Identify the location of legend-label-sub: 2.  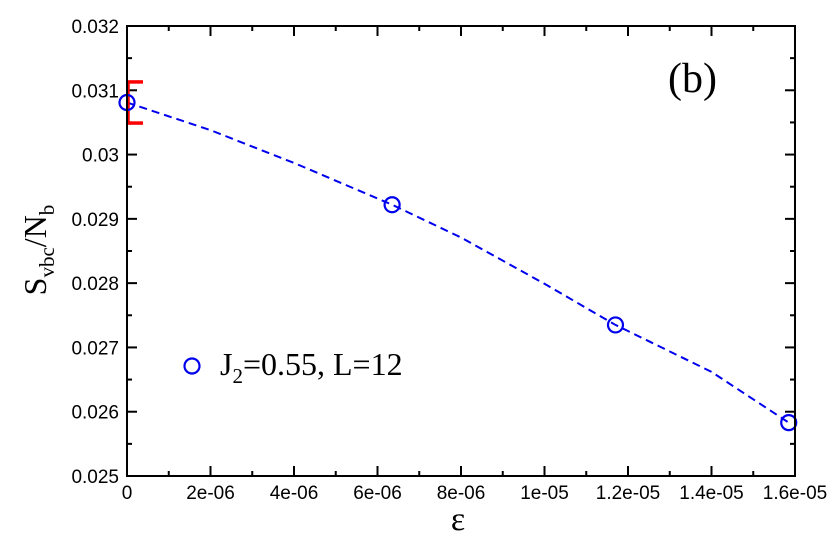
(237, 376).